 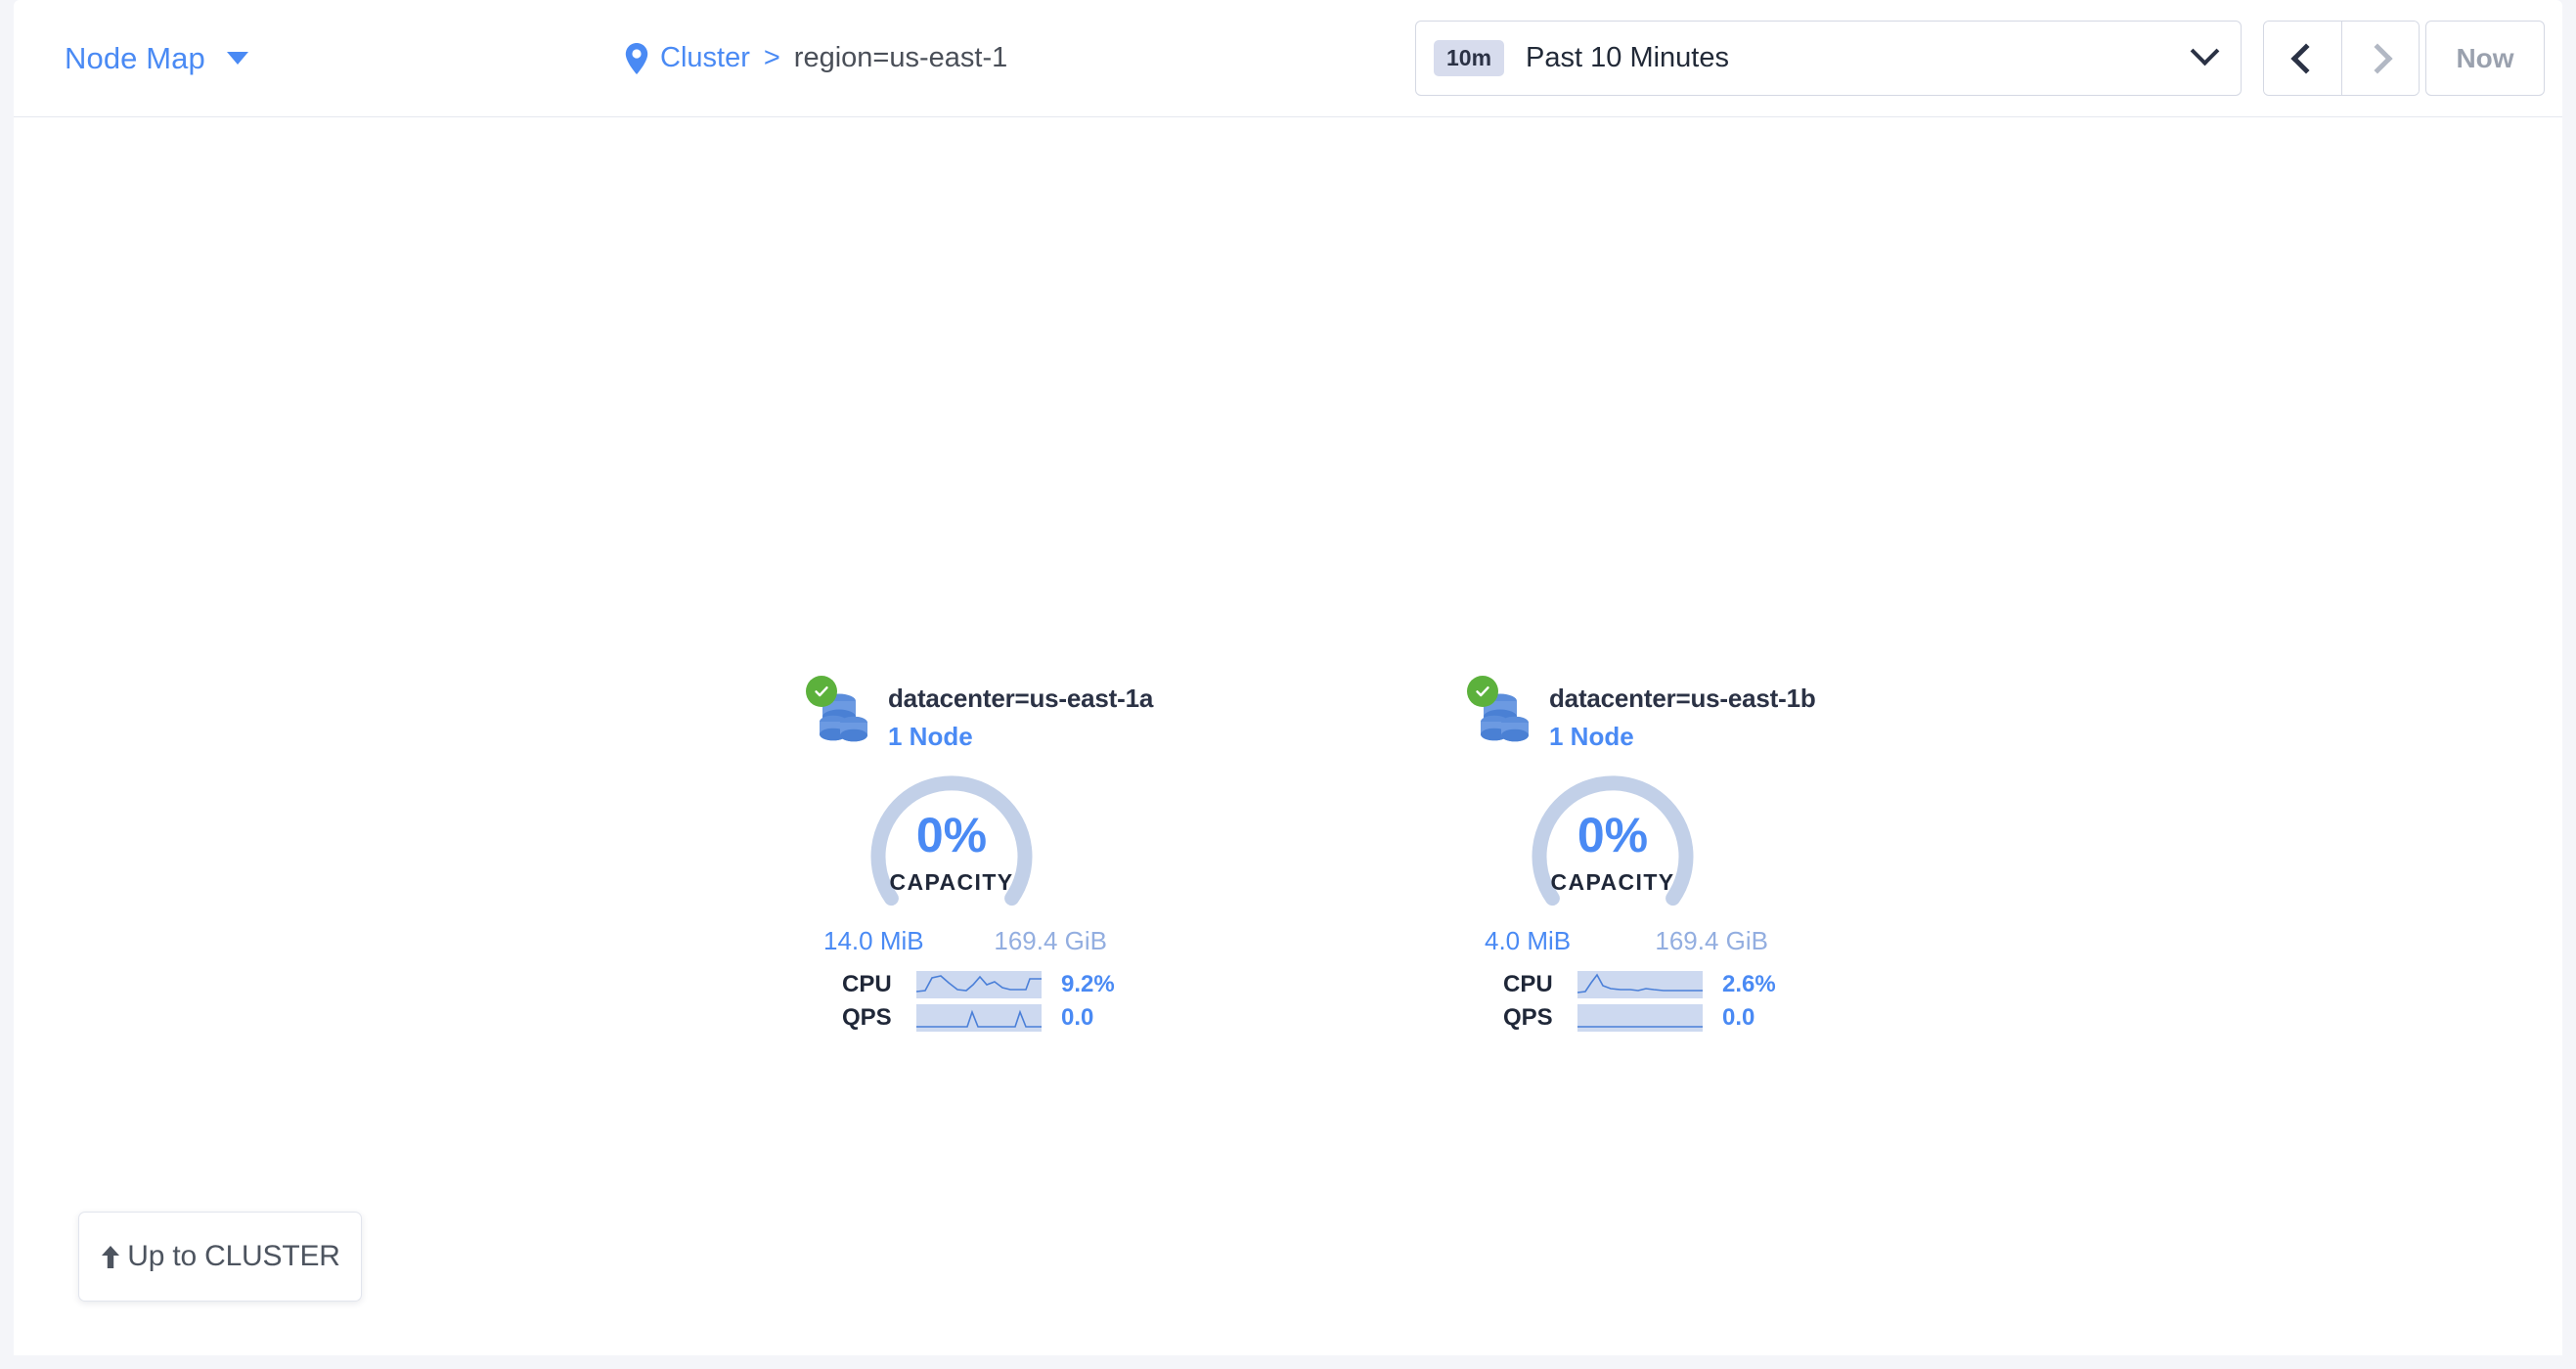 What do you see at coordinates (2305, 58) in the screenshot?
I see `chevron-left-icon` at bounding box center [2305, 58].